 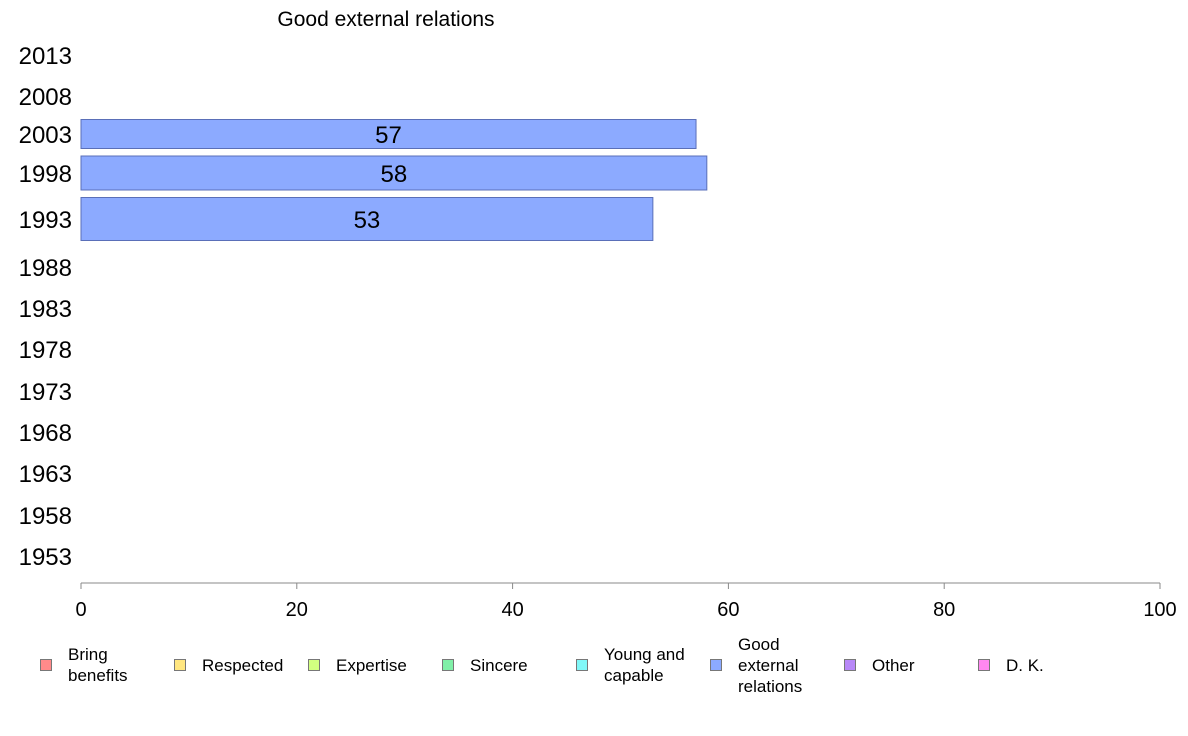 I want to click on legend-item: Bring benefits, so click(x=109, y=665).